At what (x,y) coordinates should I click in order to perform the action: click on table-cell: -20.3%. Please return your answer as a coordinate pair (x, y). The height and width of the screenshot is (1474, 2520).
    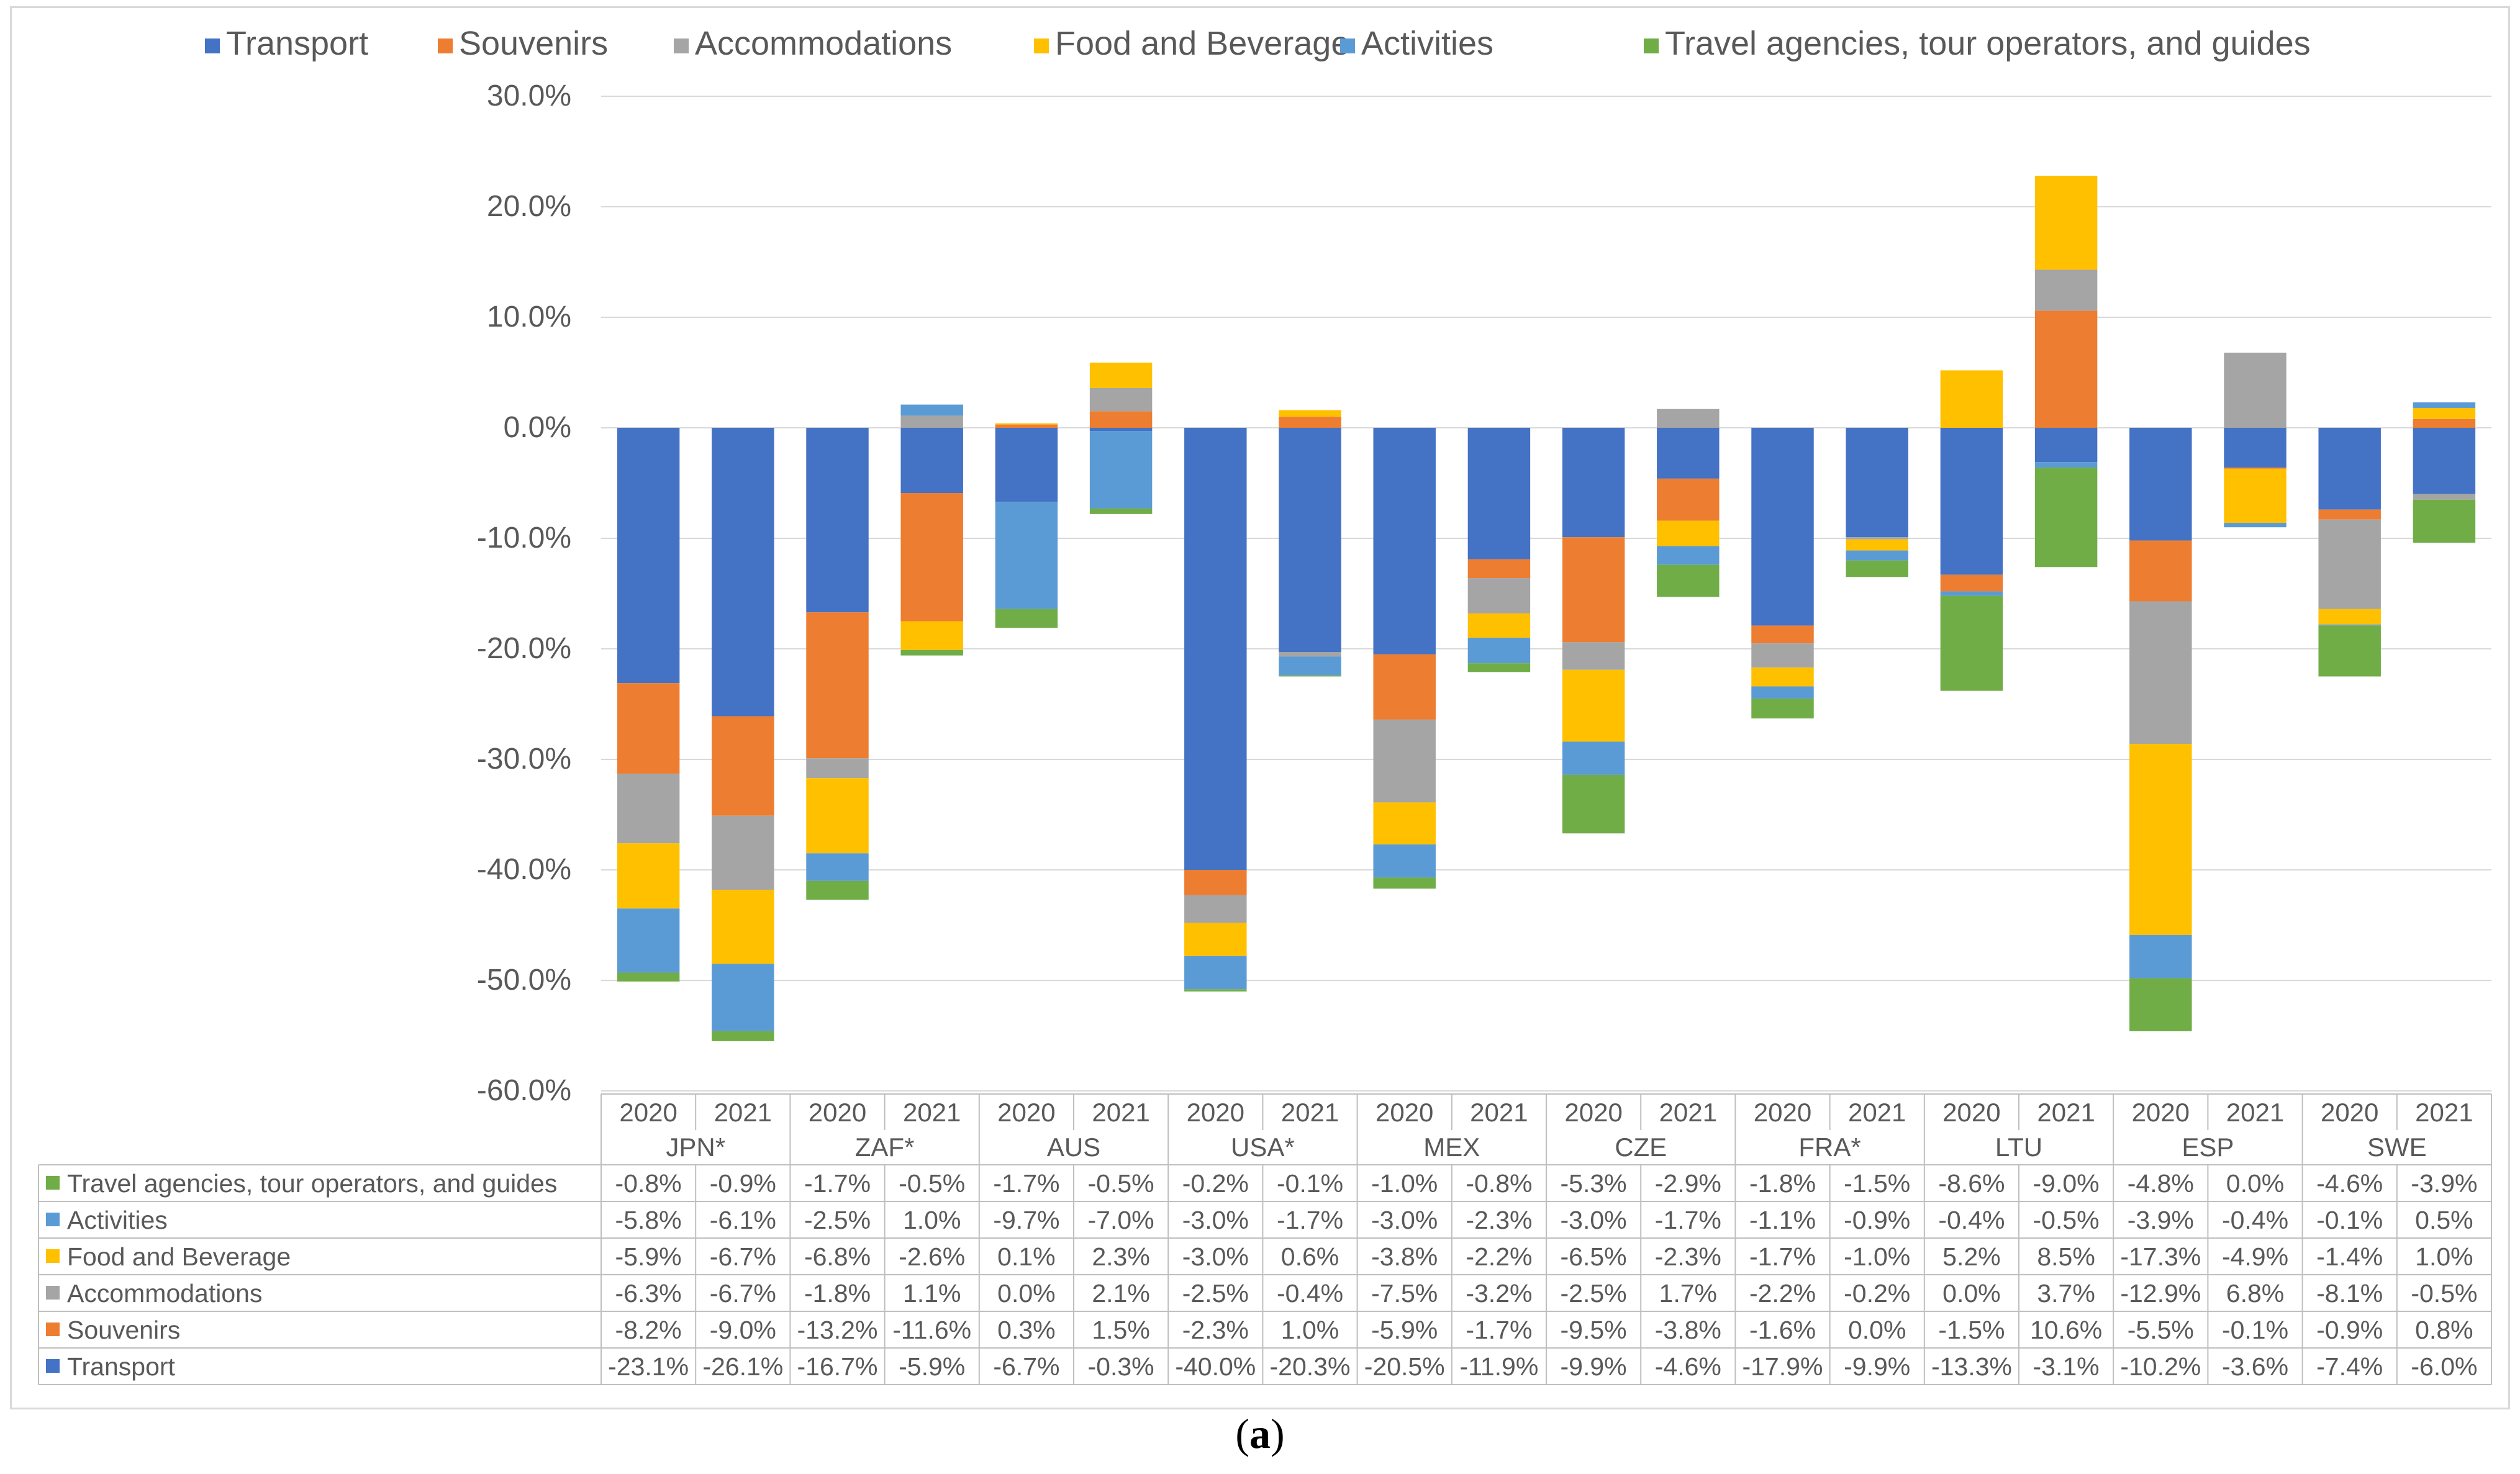
    Looking at the image, I should click on (1310, 1366).